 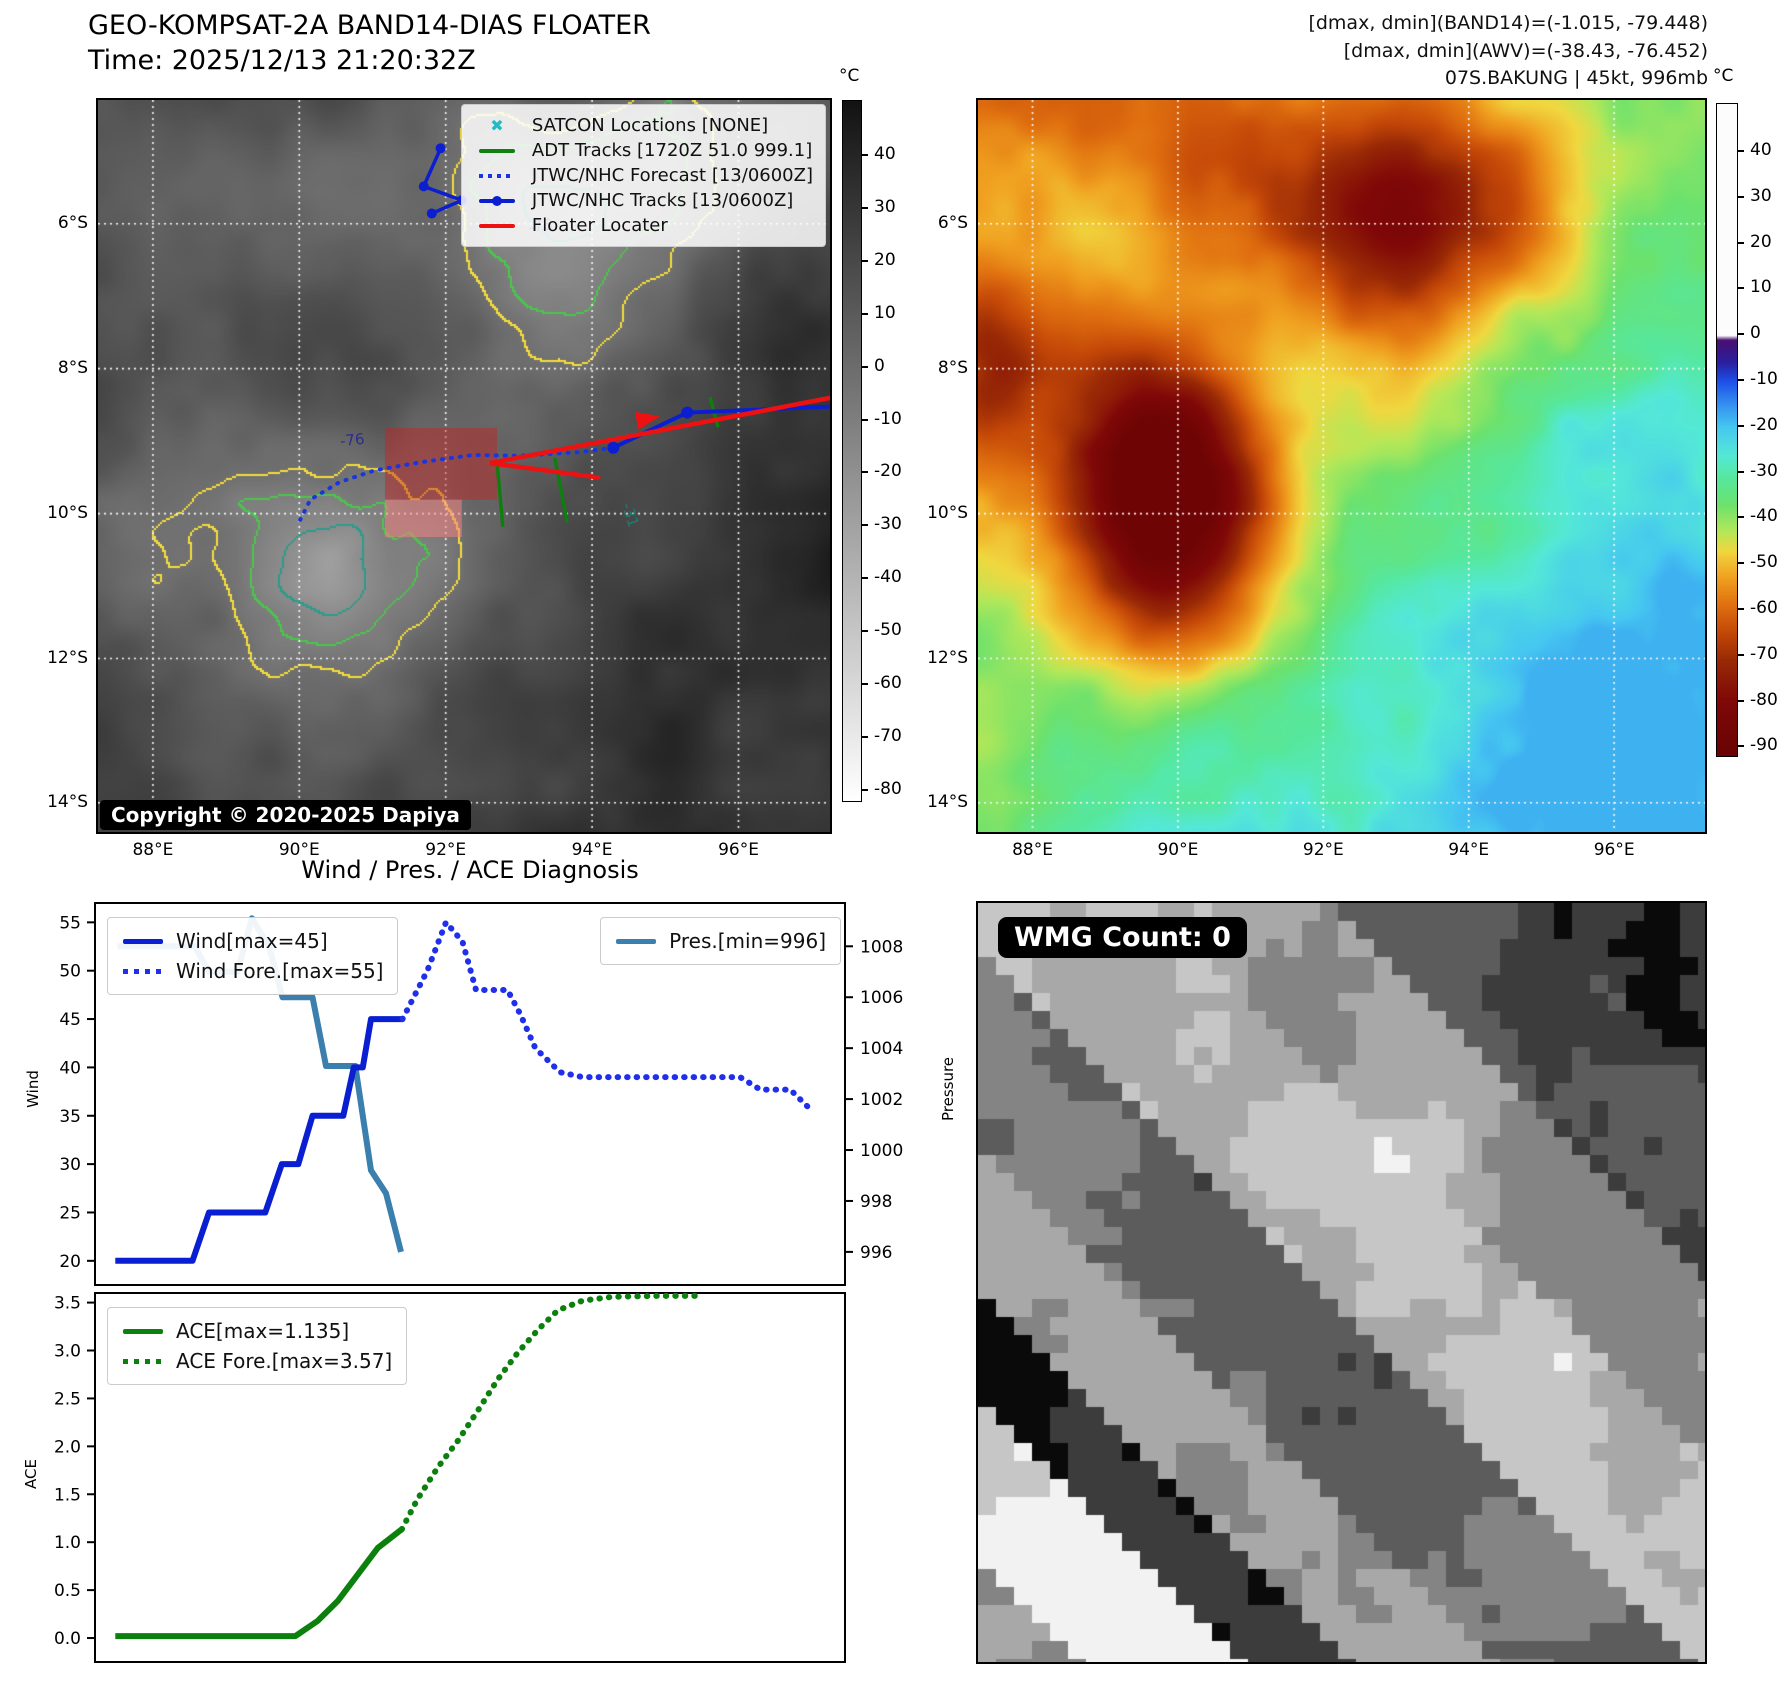 What do you see at coordinates (952, 367) in the screenshot?
I see `lat-tick-label: 8°S` at bounding box center [952, 367].